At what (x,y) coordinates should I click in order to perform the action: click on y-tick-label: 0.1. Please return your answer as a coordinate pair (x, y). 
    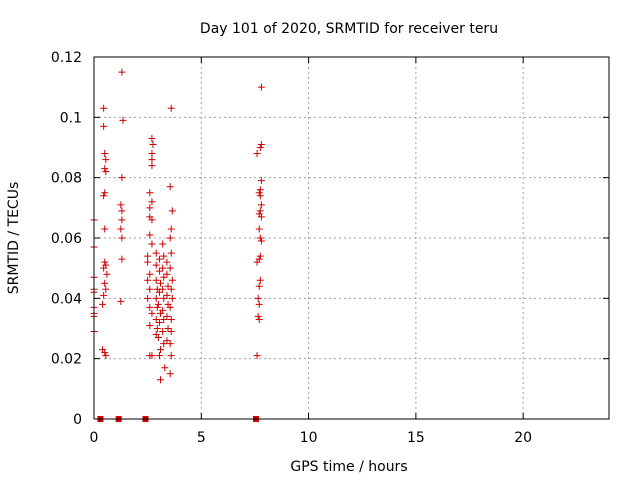
    Looking at the image, I should click on (71, 118).